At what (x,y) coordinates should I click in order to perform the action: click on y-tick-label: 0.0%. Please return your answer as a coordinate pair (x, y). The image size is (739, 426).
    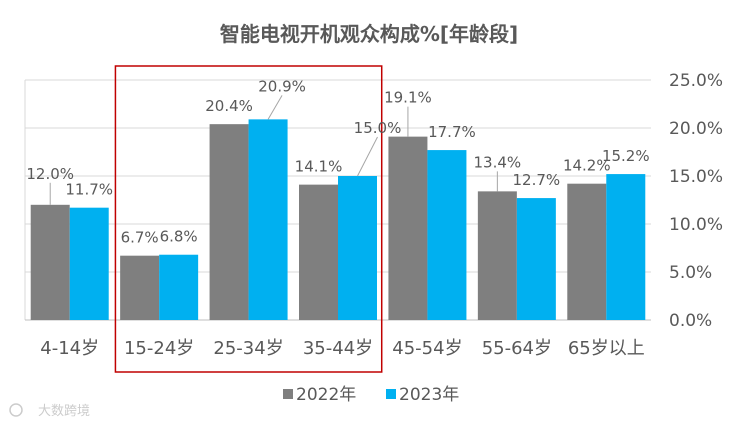
    Looking at the image, I should click on (690, 321).